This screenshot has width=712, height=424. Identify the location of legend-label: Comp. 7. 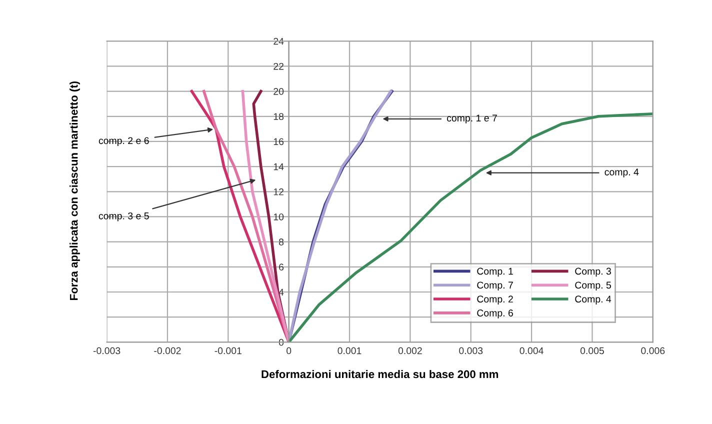
(495, 286).